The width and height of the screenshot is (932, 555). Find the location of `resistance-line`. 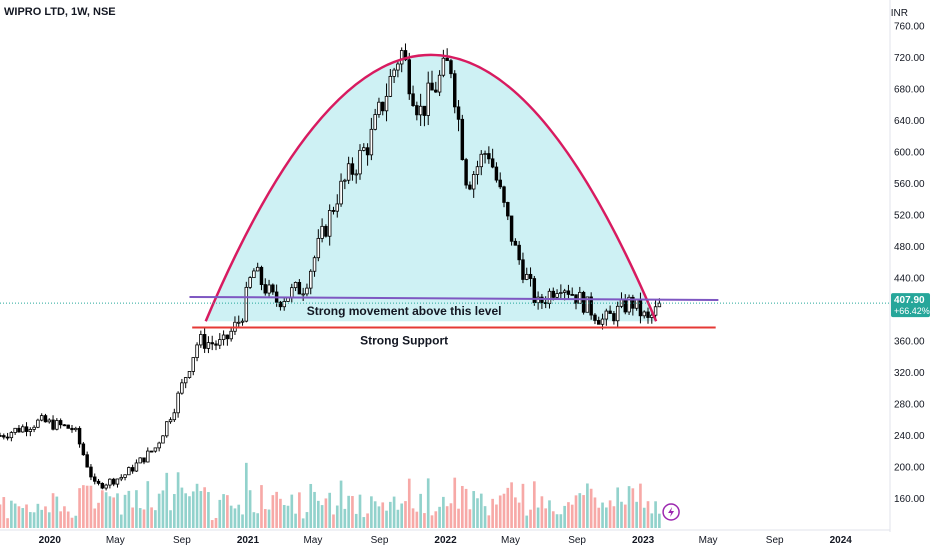

resistance-line is located at coordinates (454, 298).